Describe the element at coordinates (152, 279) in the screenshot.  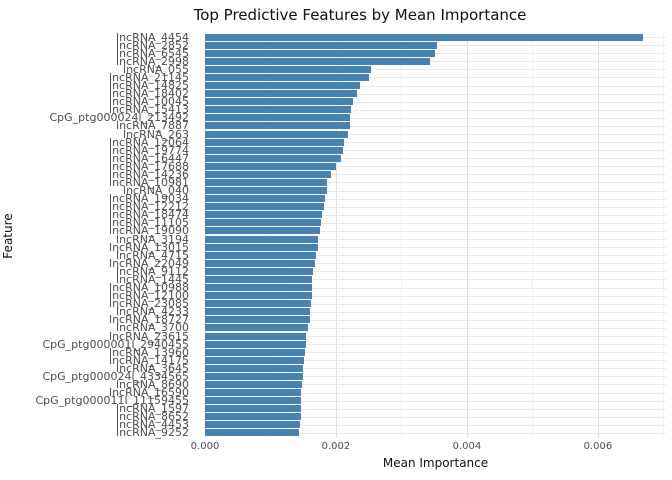
I see `y-tick-label: lncRNA_1445` at that location.